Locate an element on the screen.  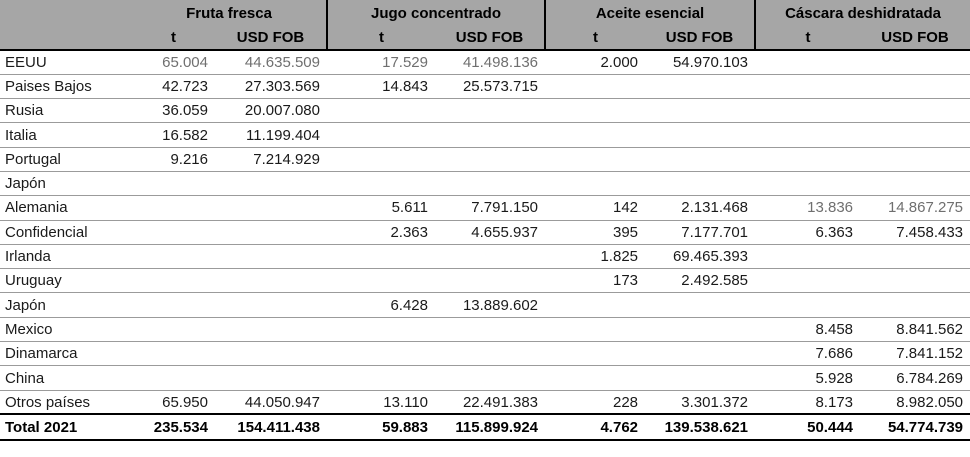
country-cell: Alemania is located at coordinates (36, 208).